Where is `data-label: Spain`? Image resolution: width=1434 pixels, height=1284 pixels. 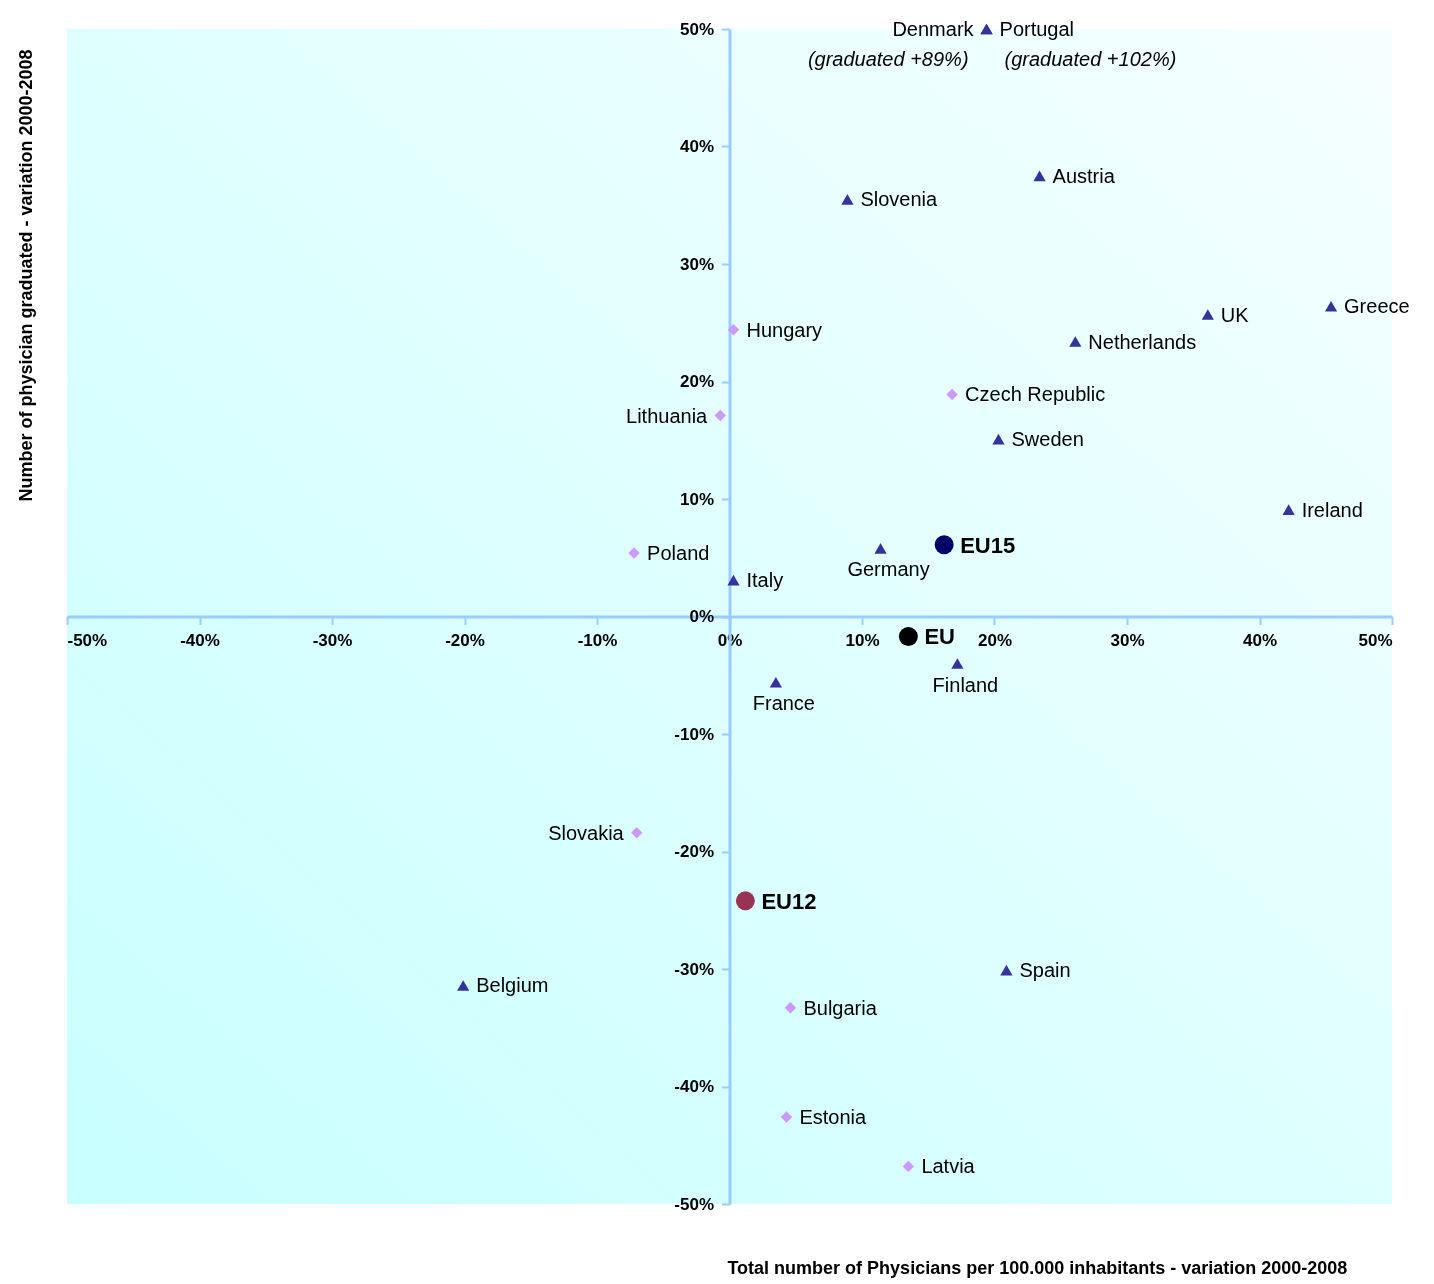 data-label: Spain is located at coordinates (1045, 970).